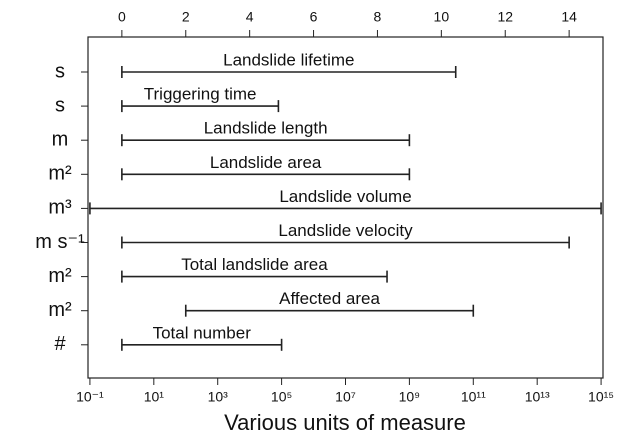 Image resolution: width=629 pixels, height=437 pixels. Describe the element at coordinates (218, 397) in the screenshot. I see `x-tick-label: 10³` at that location.